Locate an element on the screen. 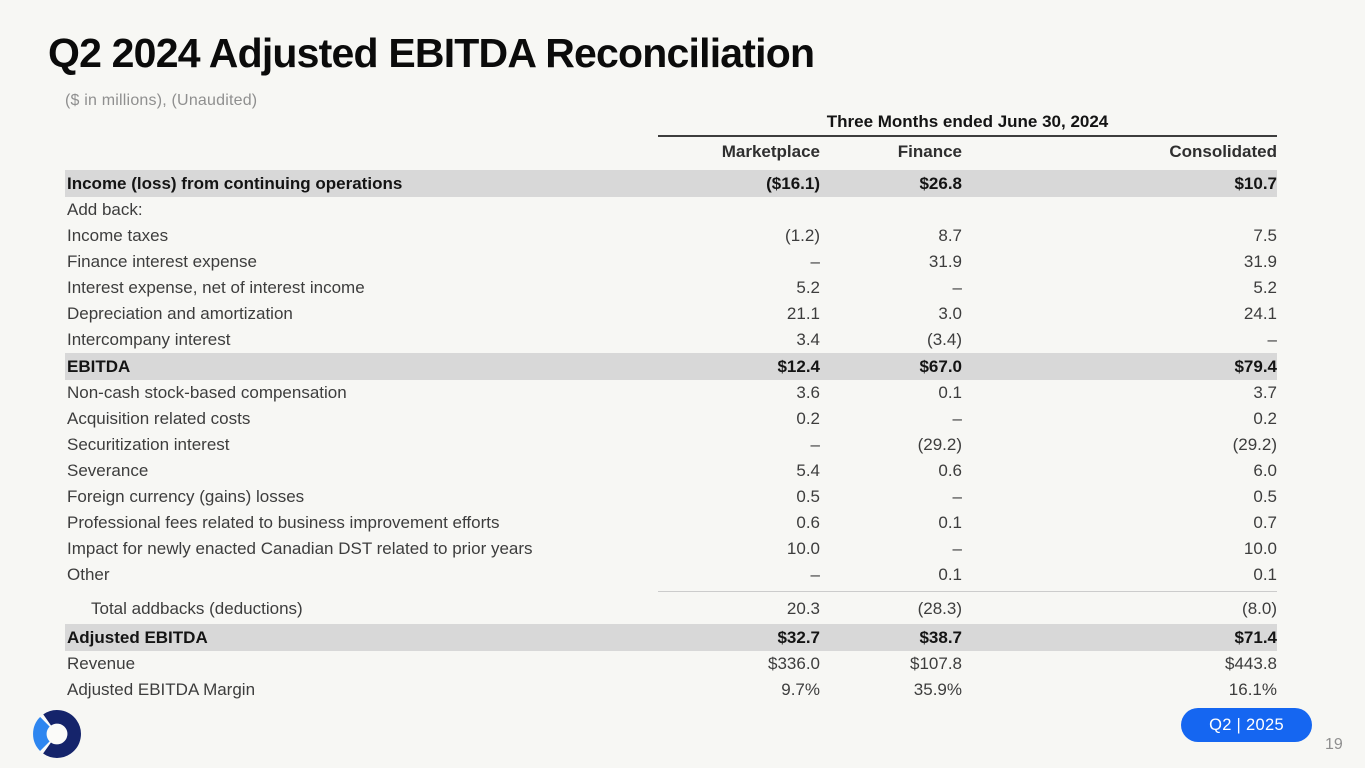  row-value: 24.1 is located at coordinates (1260, 313).